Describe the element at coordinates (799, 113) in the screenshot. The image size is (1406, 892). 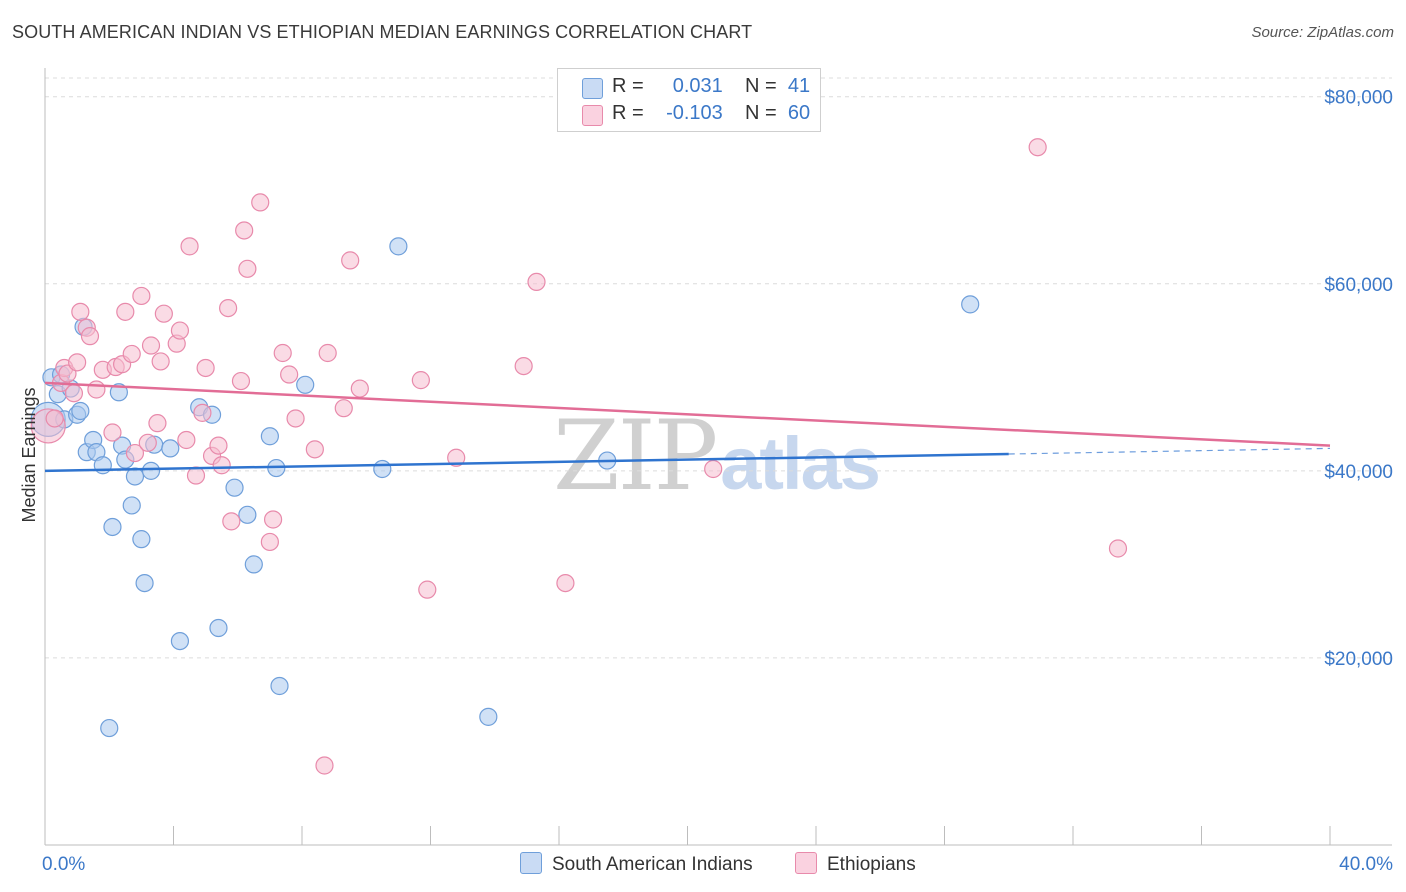
I see `legend-n-value: 60` at that location.